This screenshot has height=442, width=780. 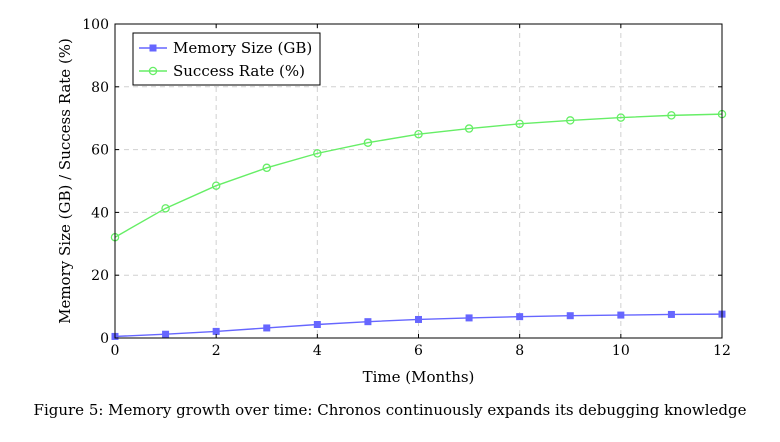 What do you see at coordinates (519, 351) in the screenshot?
I see `x-tick-label: 8` at bounding box center [519, 351].